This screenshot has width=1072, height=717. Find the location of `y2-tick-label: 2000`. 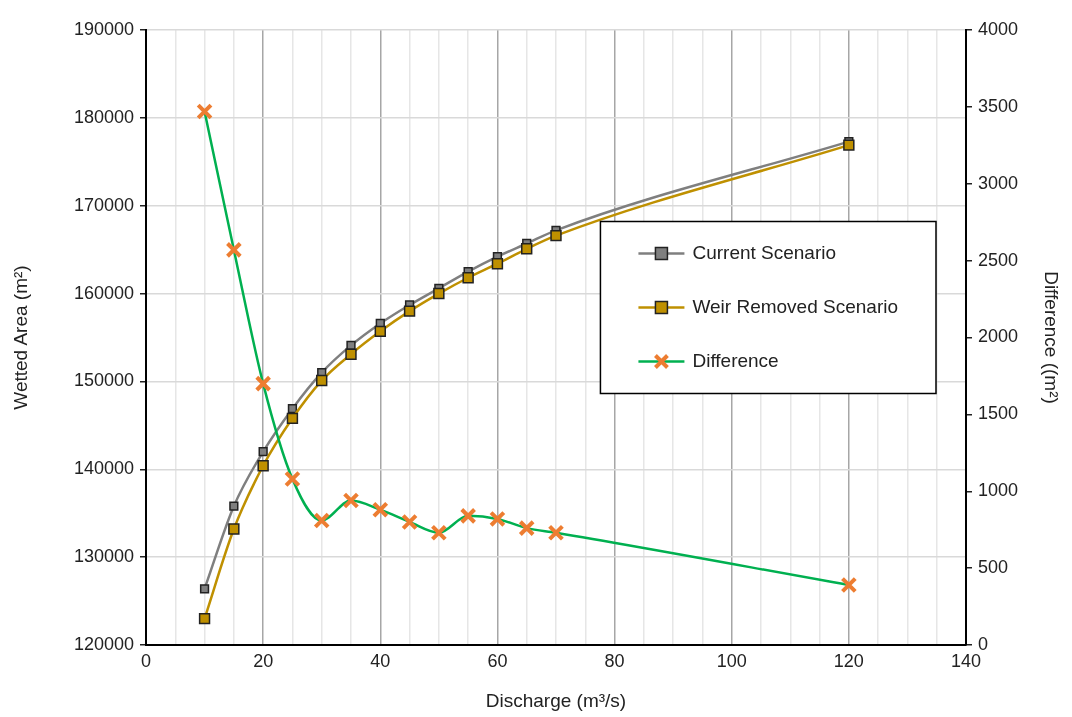

y2-tick-label: 2000 is located at coordinates (998, 336).